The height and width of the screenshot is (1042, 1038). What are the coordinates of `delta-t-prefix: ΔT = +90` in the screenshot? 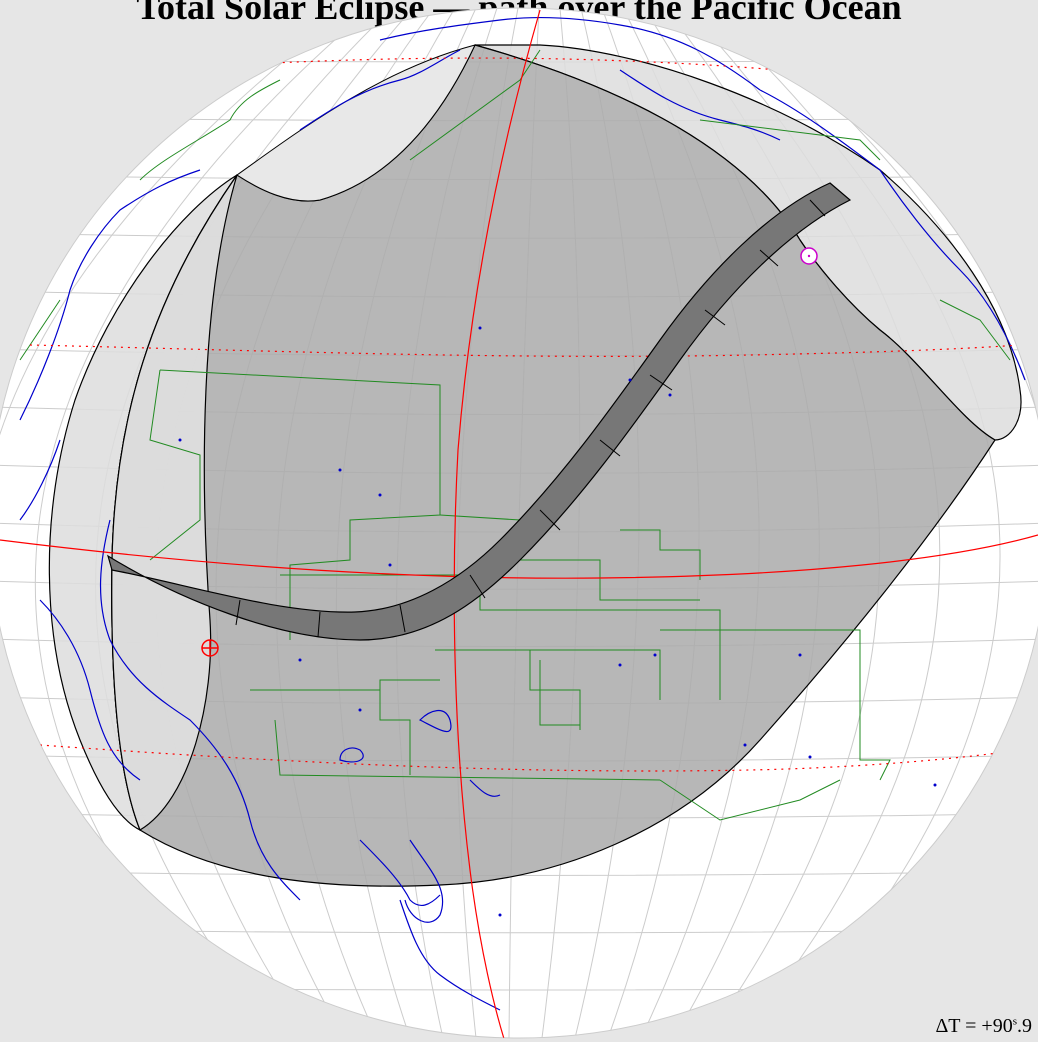 It's located at (974, 1026).